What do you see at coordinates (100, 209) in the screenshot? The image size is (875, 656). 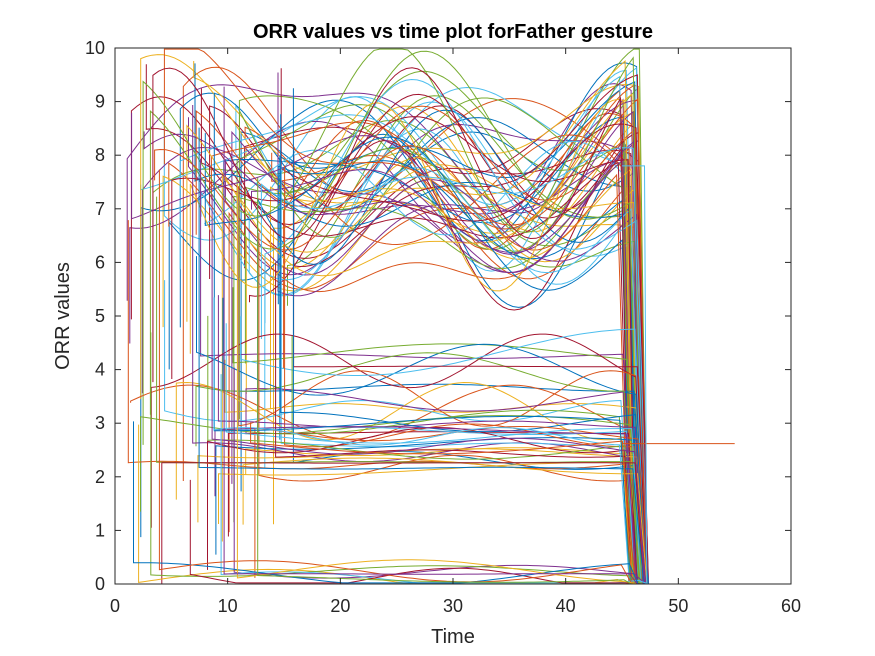 I see `y-tick-label: 7` at bounding box center [100, 209].